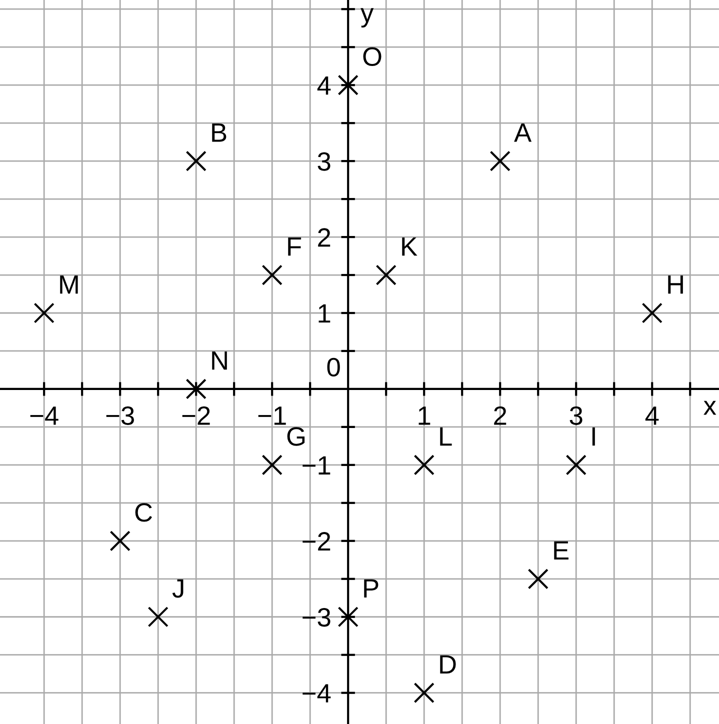  I want to click on x-tick-label: −1, so click(272, 415).